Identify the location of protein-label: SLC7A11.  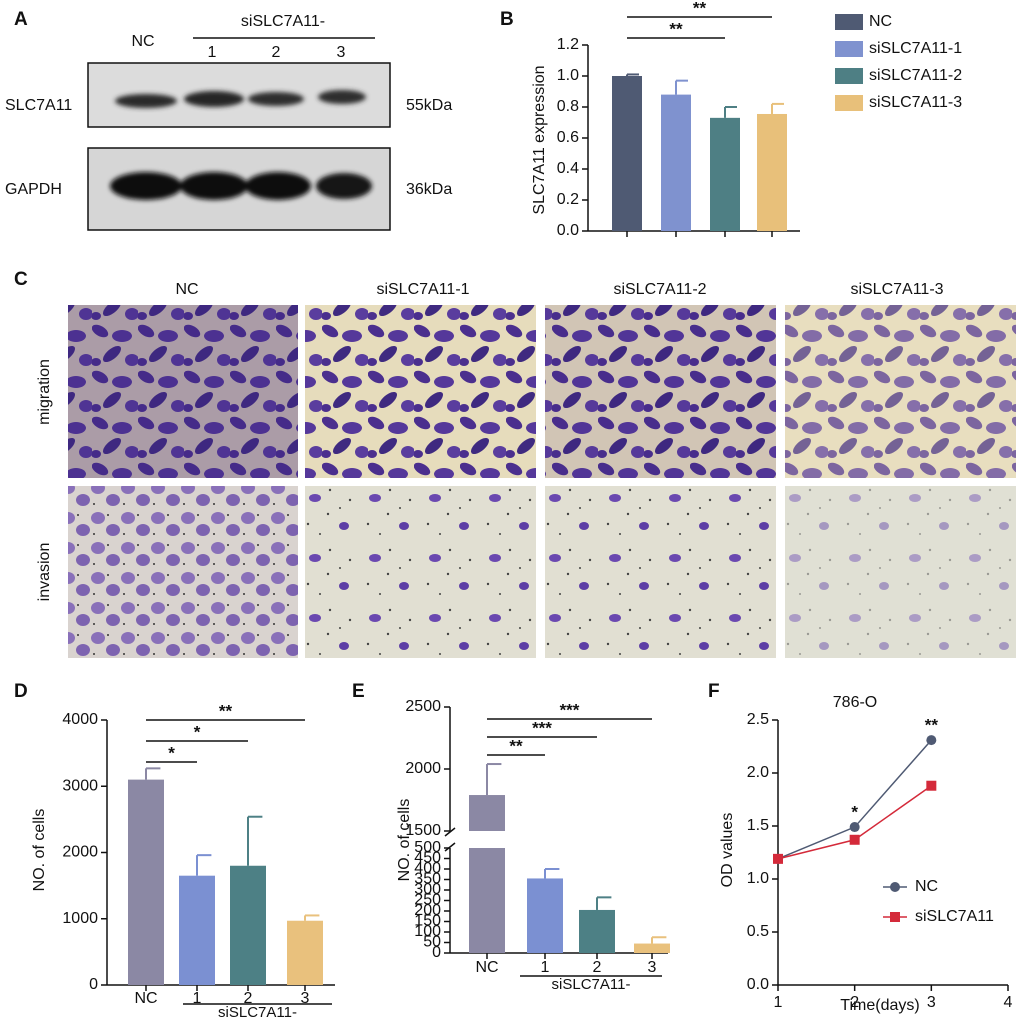
(38, 105).